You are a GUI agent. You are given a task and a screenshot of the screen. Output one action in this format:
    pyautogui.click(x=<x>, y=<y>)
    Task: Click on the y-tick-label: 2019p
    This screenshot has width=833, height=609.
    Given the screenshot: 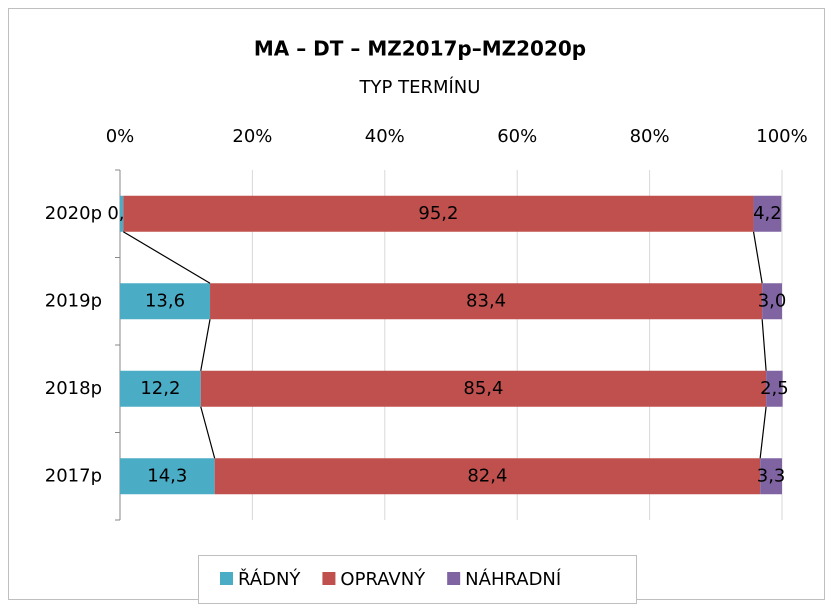 What is the action you would take?
    pyautogui.click(x=73, y=300)
    